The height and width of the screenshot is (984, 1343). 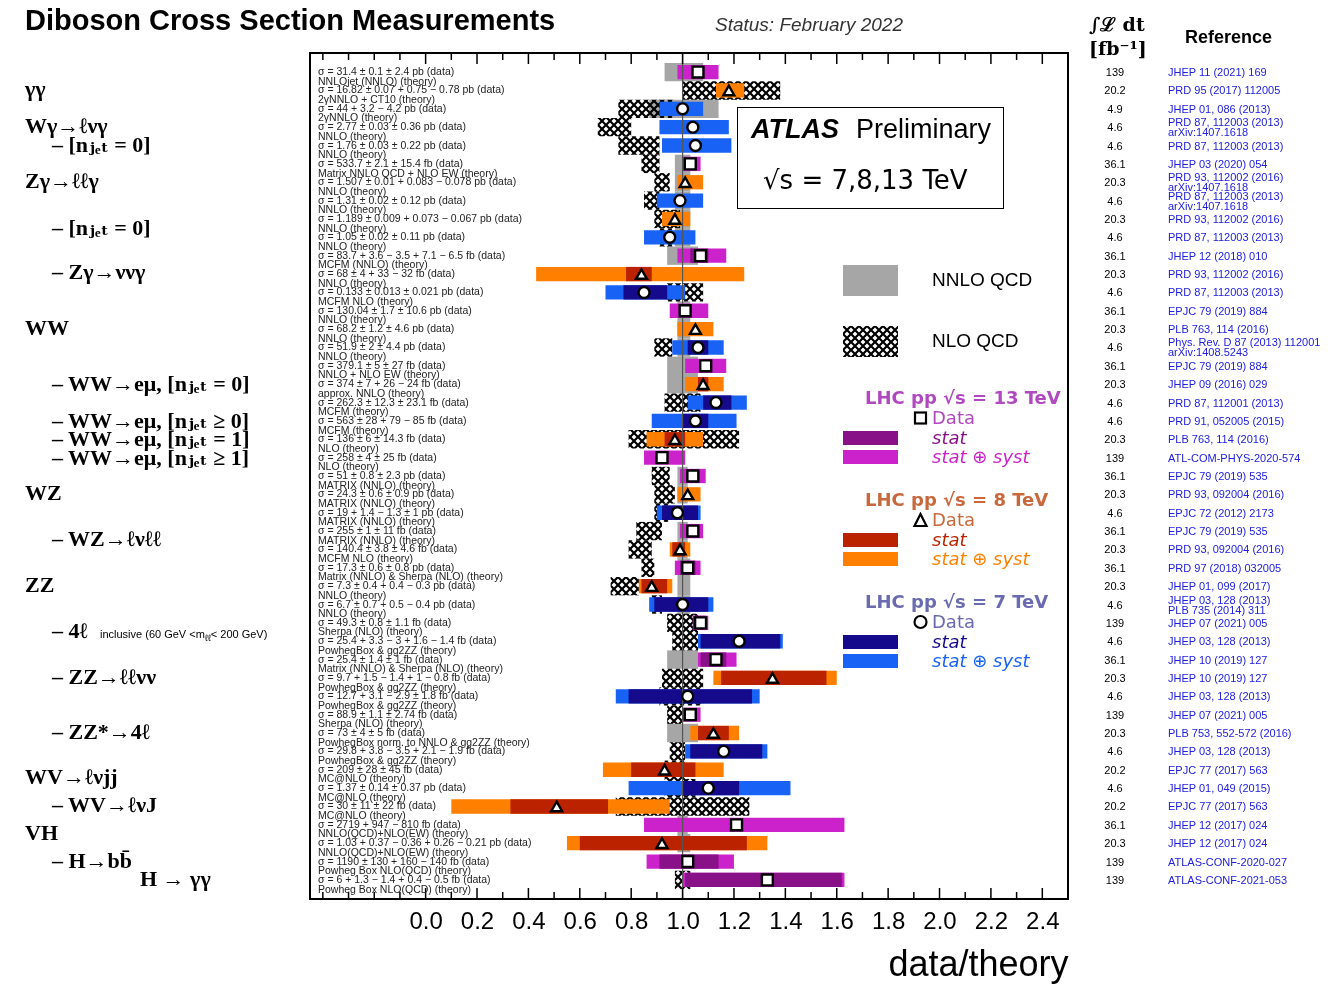 What do you see at coordinates (1221, 512) in the screenshot?
I see `category-label: EPJC 72 (2012) 2173` at bounding box center [1221, 512].